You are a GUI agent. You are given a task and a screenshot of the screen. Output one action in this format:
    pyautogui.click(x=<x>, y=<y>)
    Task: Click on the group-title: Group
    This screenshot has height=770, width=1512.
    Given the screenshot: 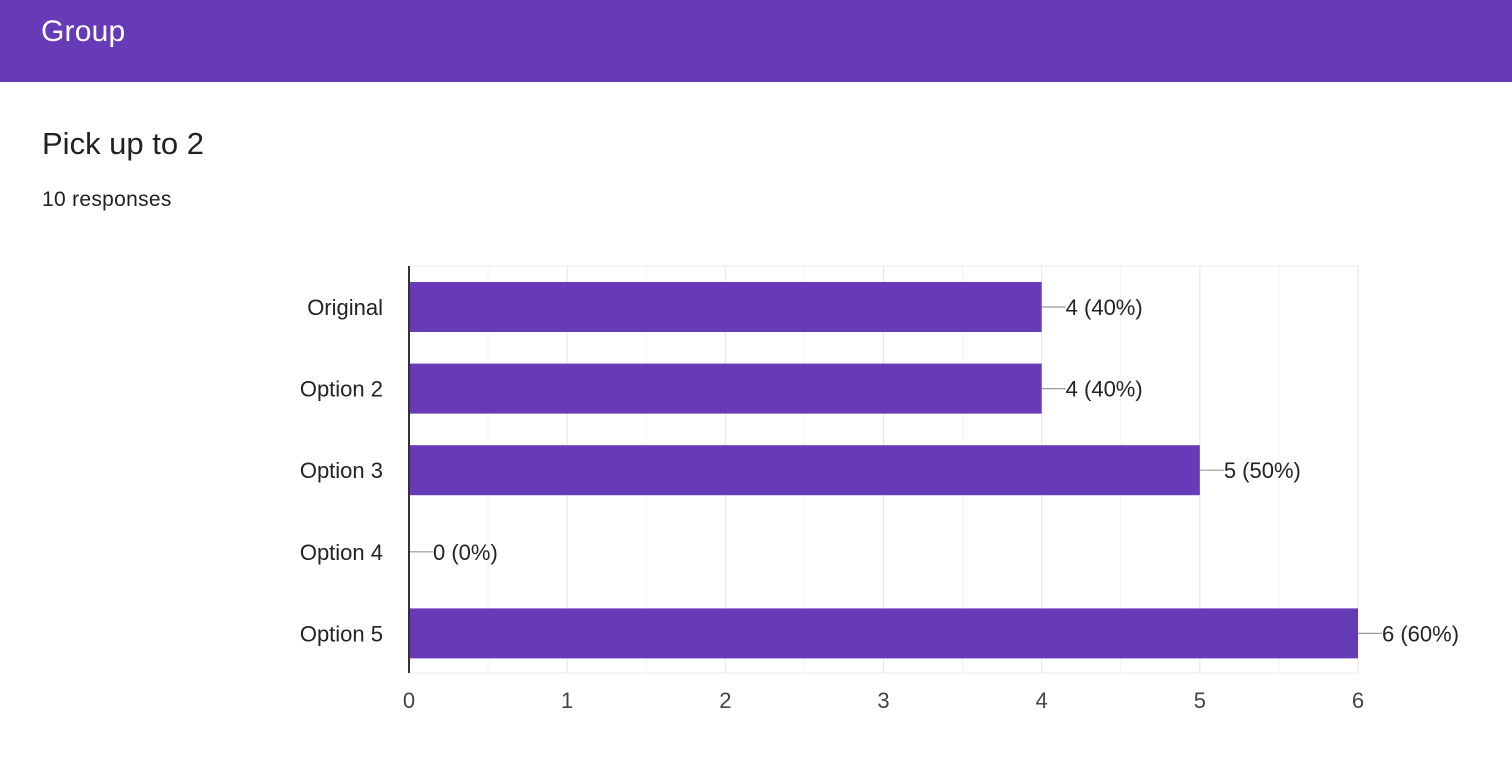 What is the action you would take?
    pyautogui.click(x=83, y=31)
    